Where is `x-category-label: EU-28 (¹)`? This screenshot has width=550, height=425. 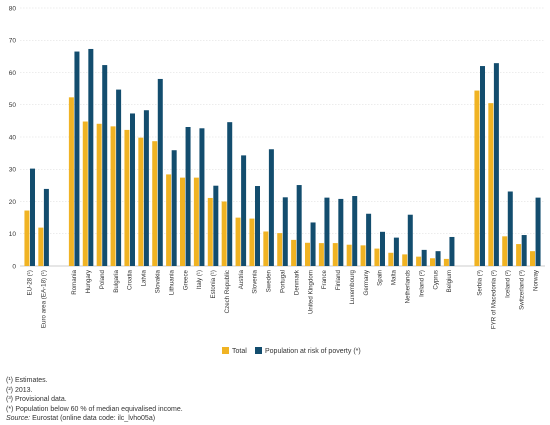 x-category-label: EU-28 (¹) is located at coordinates (30, 282).